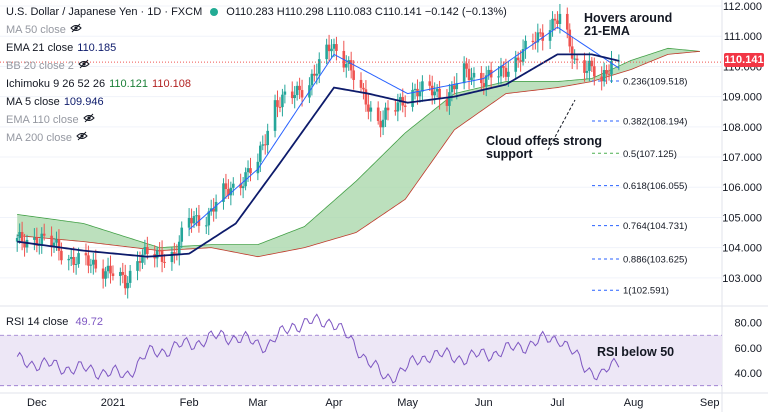 Image resolution: width=768 pixels, height=412 pixels. I want to click on fib-label: 0.764(104.731), so click(655, 226).